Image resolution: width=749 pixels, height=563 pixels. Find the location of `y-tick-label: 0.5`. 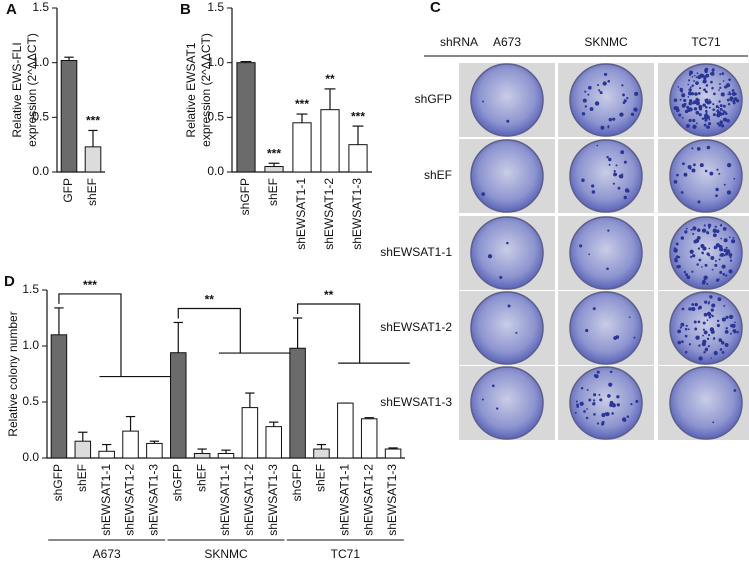

y-tick-label: 0.5 is located at coordinates (215, 117).